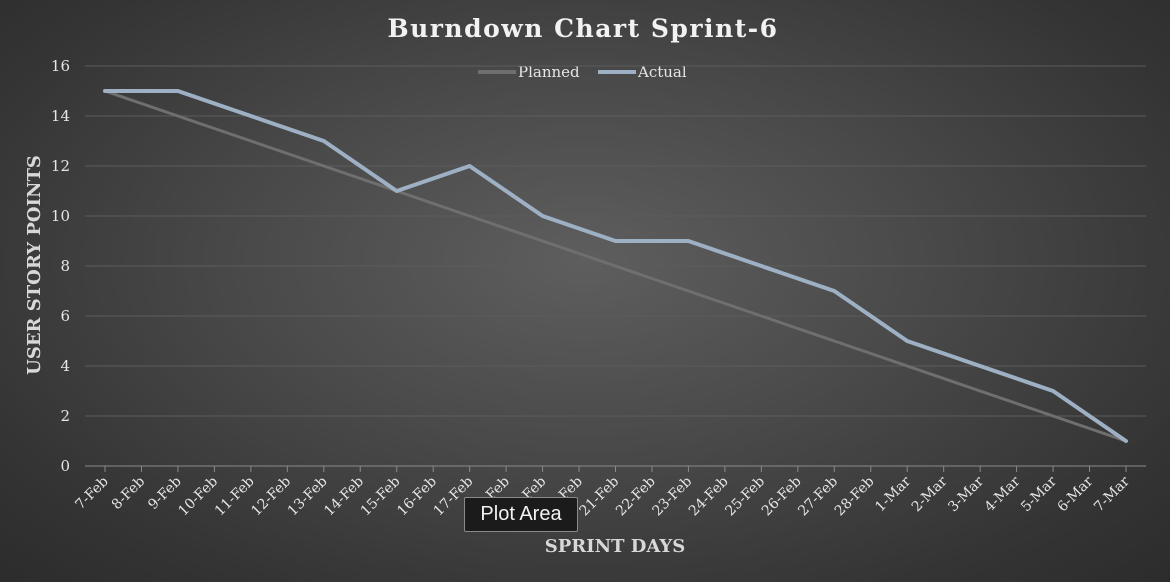  What do you see at coordinates (65, 366) in the screenshot?
I see `y-tick-label: 4` at bounding box center [65, 366].